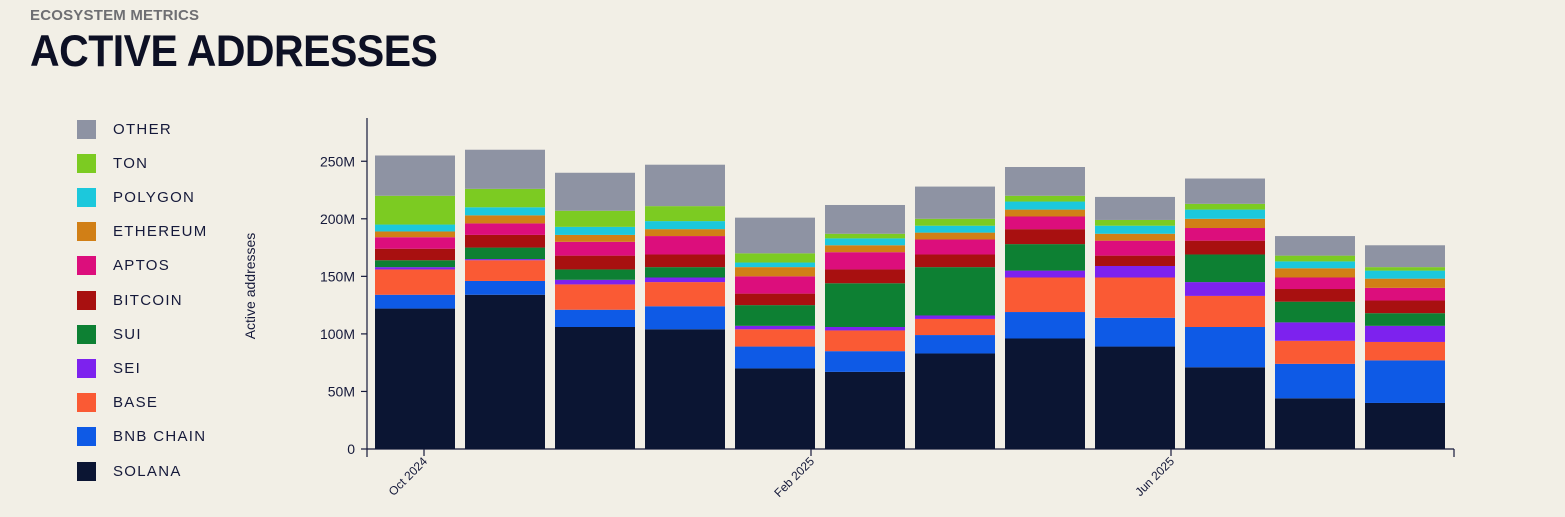 This screenshot has width=1565, height=517. Describe the element at coordinates (910, 474) in the screenshot. I see `x-axis: Oct 2024 Feb 2025 Jun 2025` at that location.